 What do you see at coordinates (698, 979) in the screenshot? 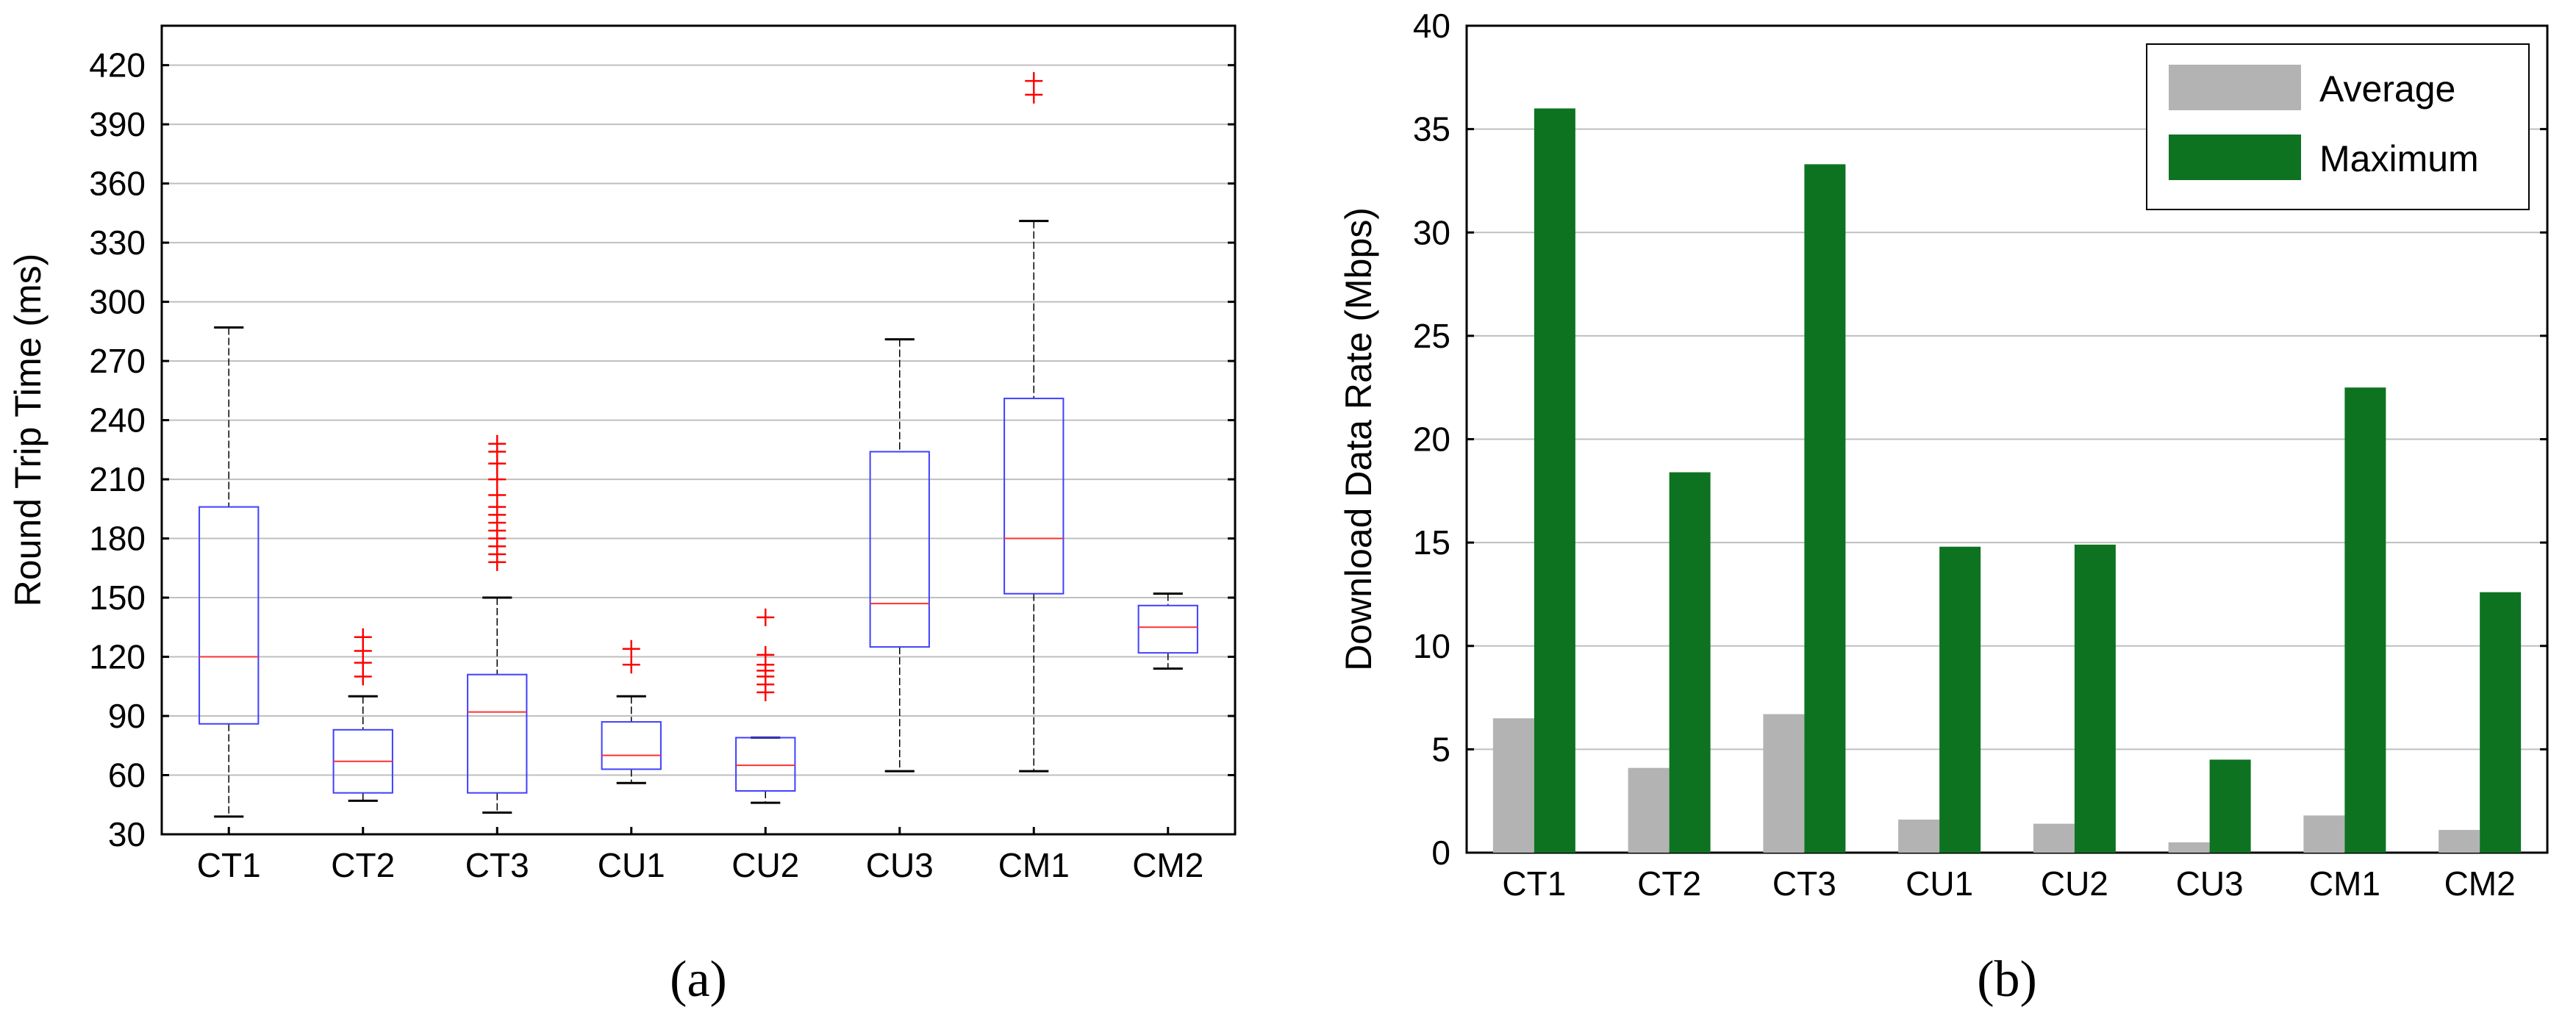
I see `panel-label-a: (a)` at bounding box center [698, 979].